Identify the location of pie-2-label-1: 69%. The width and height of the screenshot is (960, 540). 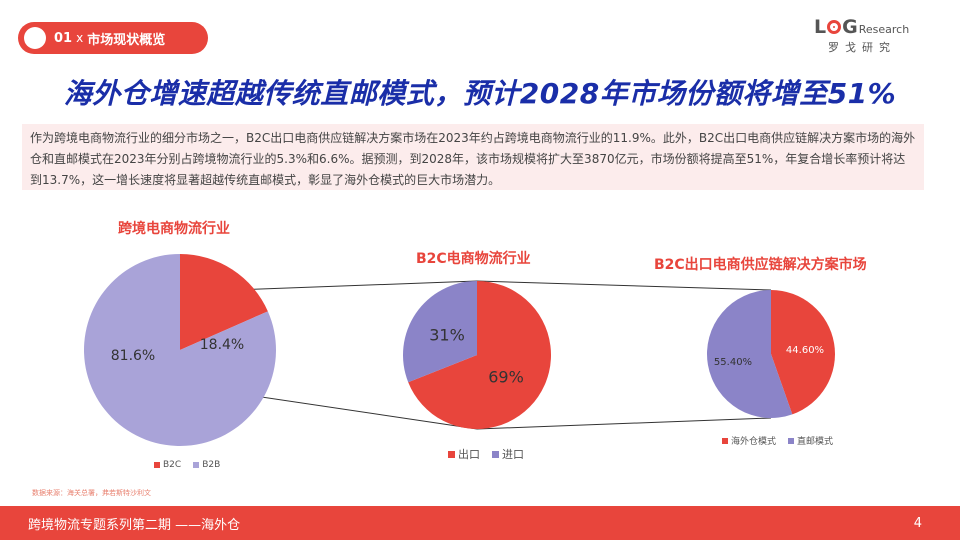
(506, 377).